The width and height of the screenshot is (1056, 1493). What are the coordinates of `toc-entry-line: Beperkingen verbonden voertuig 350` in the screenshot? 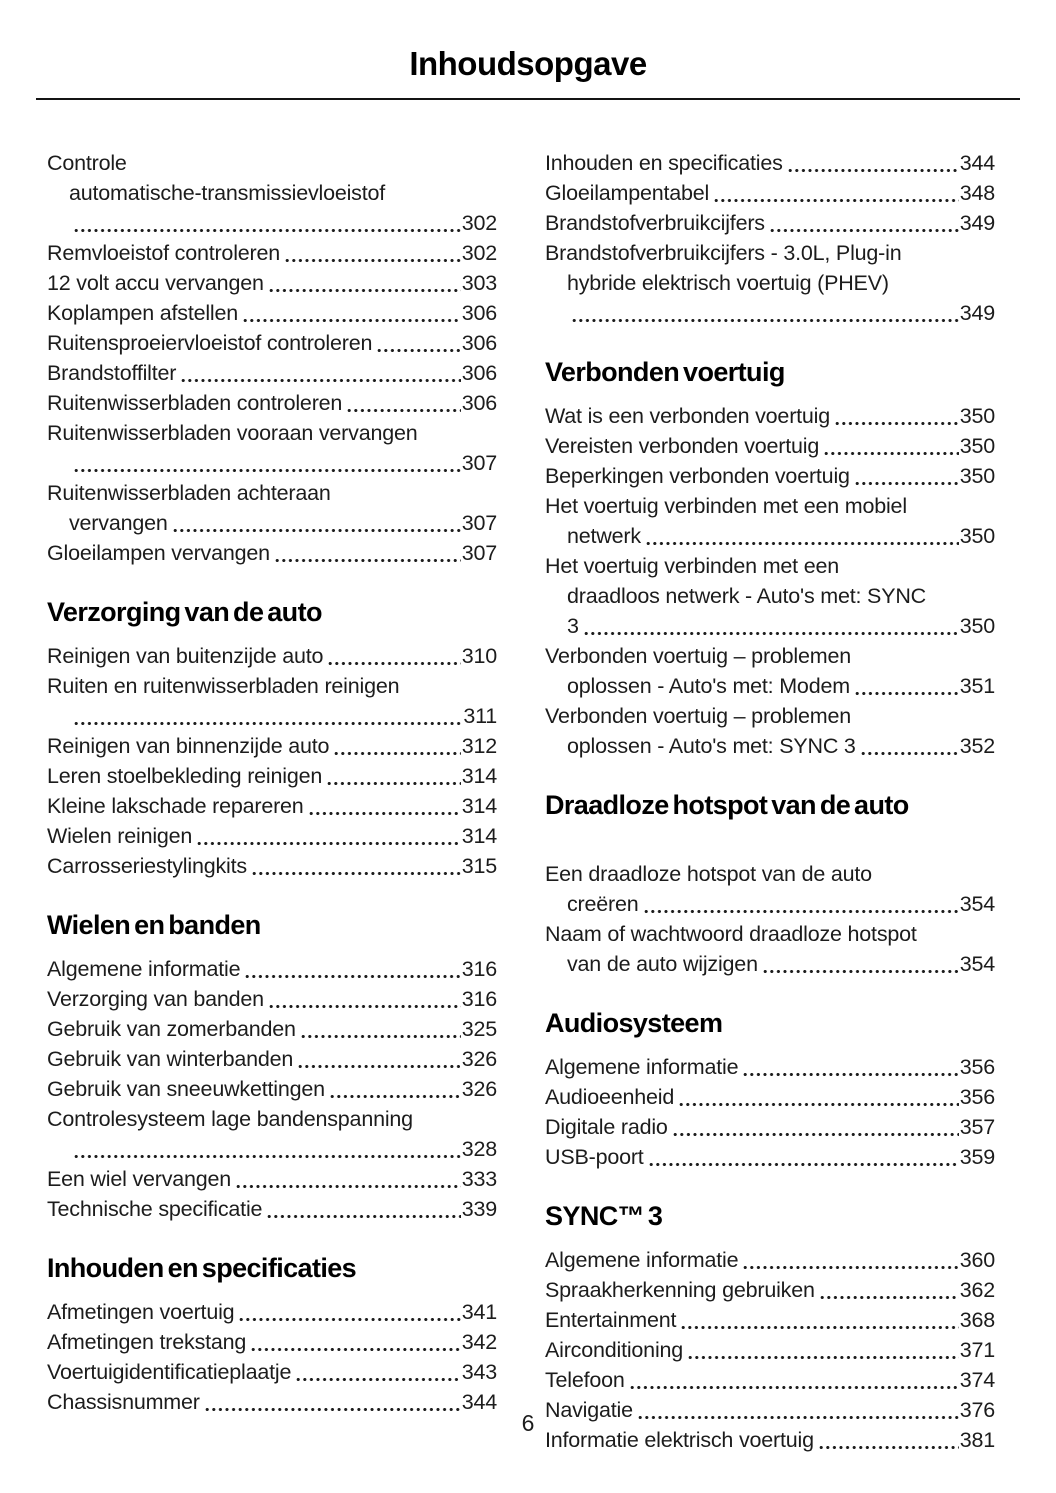 It's located at (770, 476).